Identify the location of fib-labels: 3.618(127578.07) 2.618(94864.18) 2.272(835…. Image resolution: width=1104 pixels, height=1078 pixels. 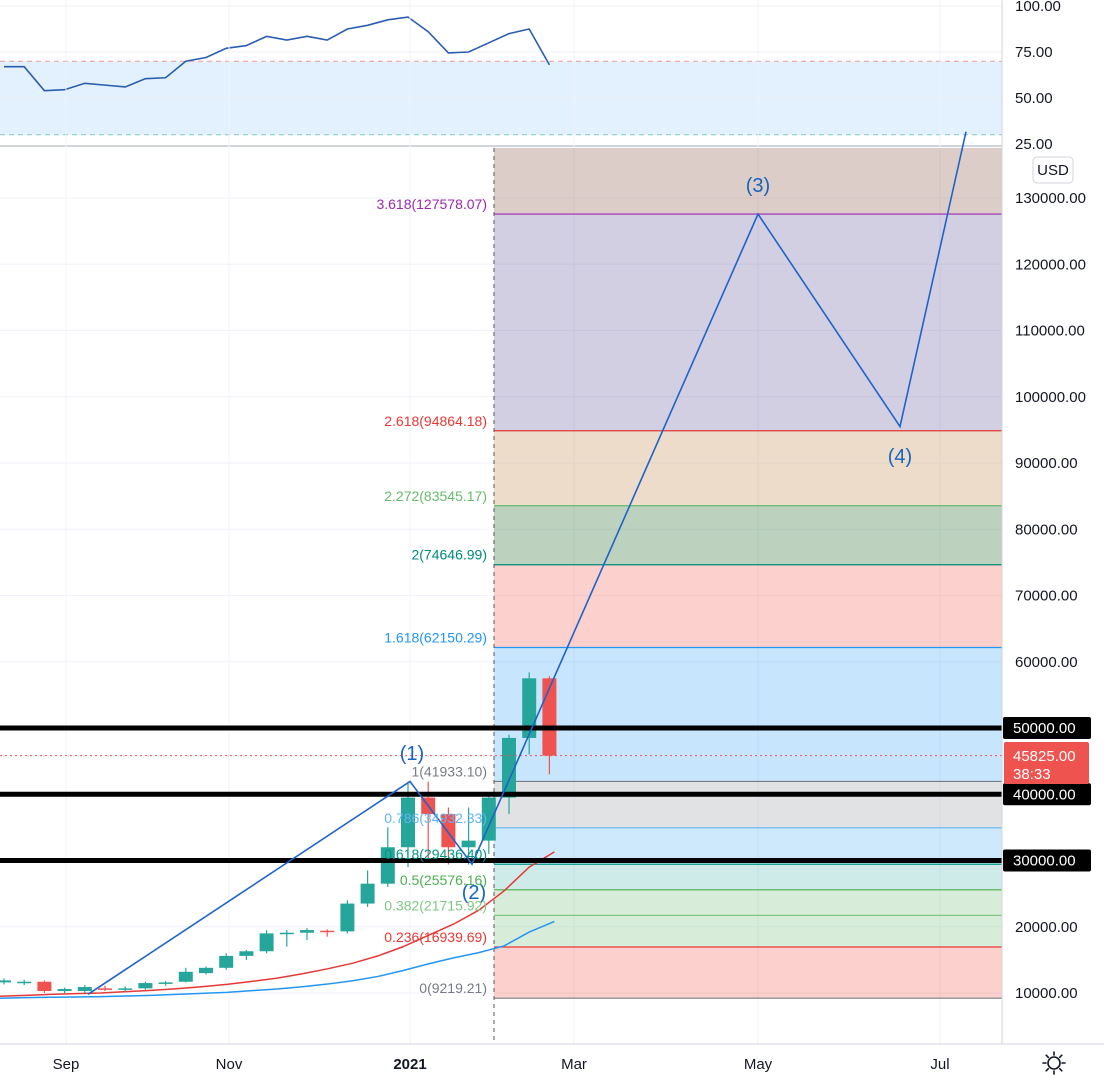
(431, 596).